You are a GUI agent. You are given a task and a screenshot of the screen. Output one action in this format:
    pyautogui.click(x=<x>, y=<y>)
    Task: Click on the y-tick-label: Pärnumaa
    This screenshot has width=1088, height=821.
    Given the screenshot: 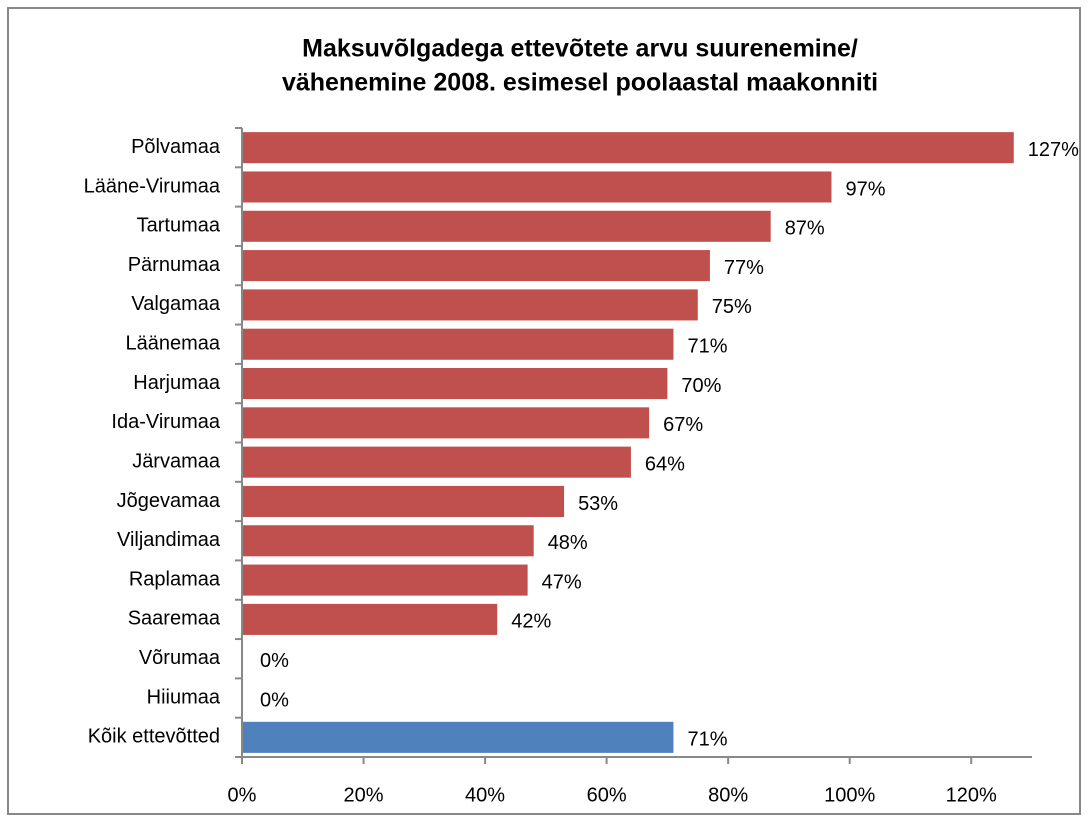 What is the action you would take?
    pyautogui.click(x=174, y=265)
    